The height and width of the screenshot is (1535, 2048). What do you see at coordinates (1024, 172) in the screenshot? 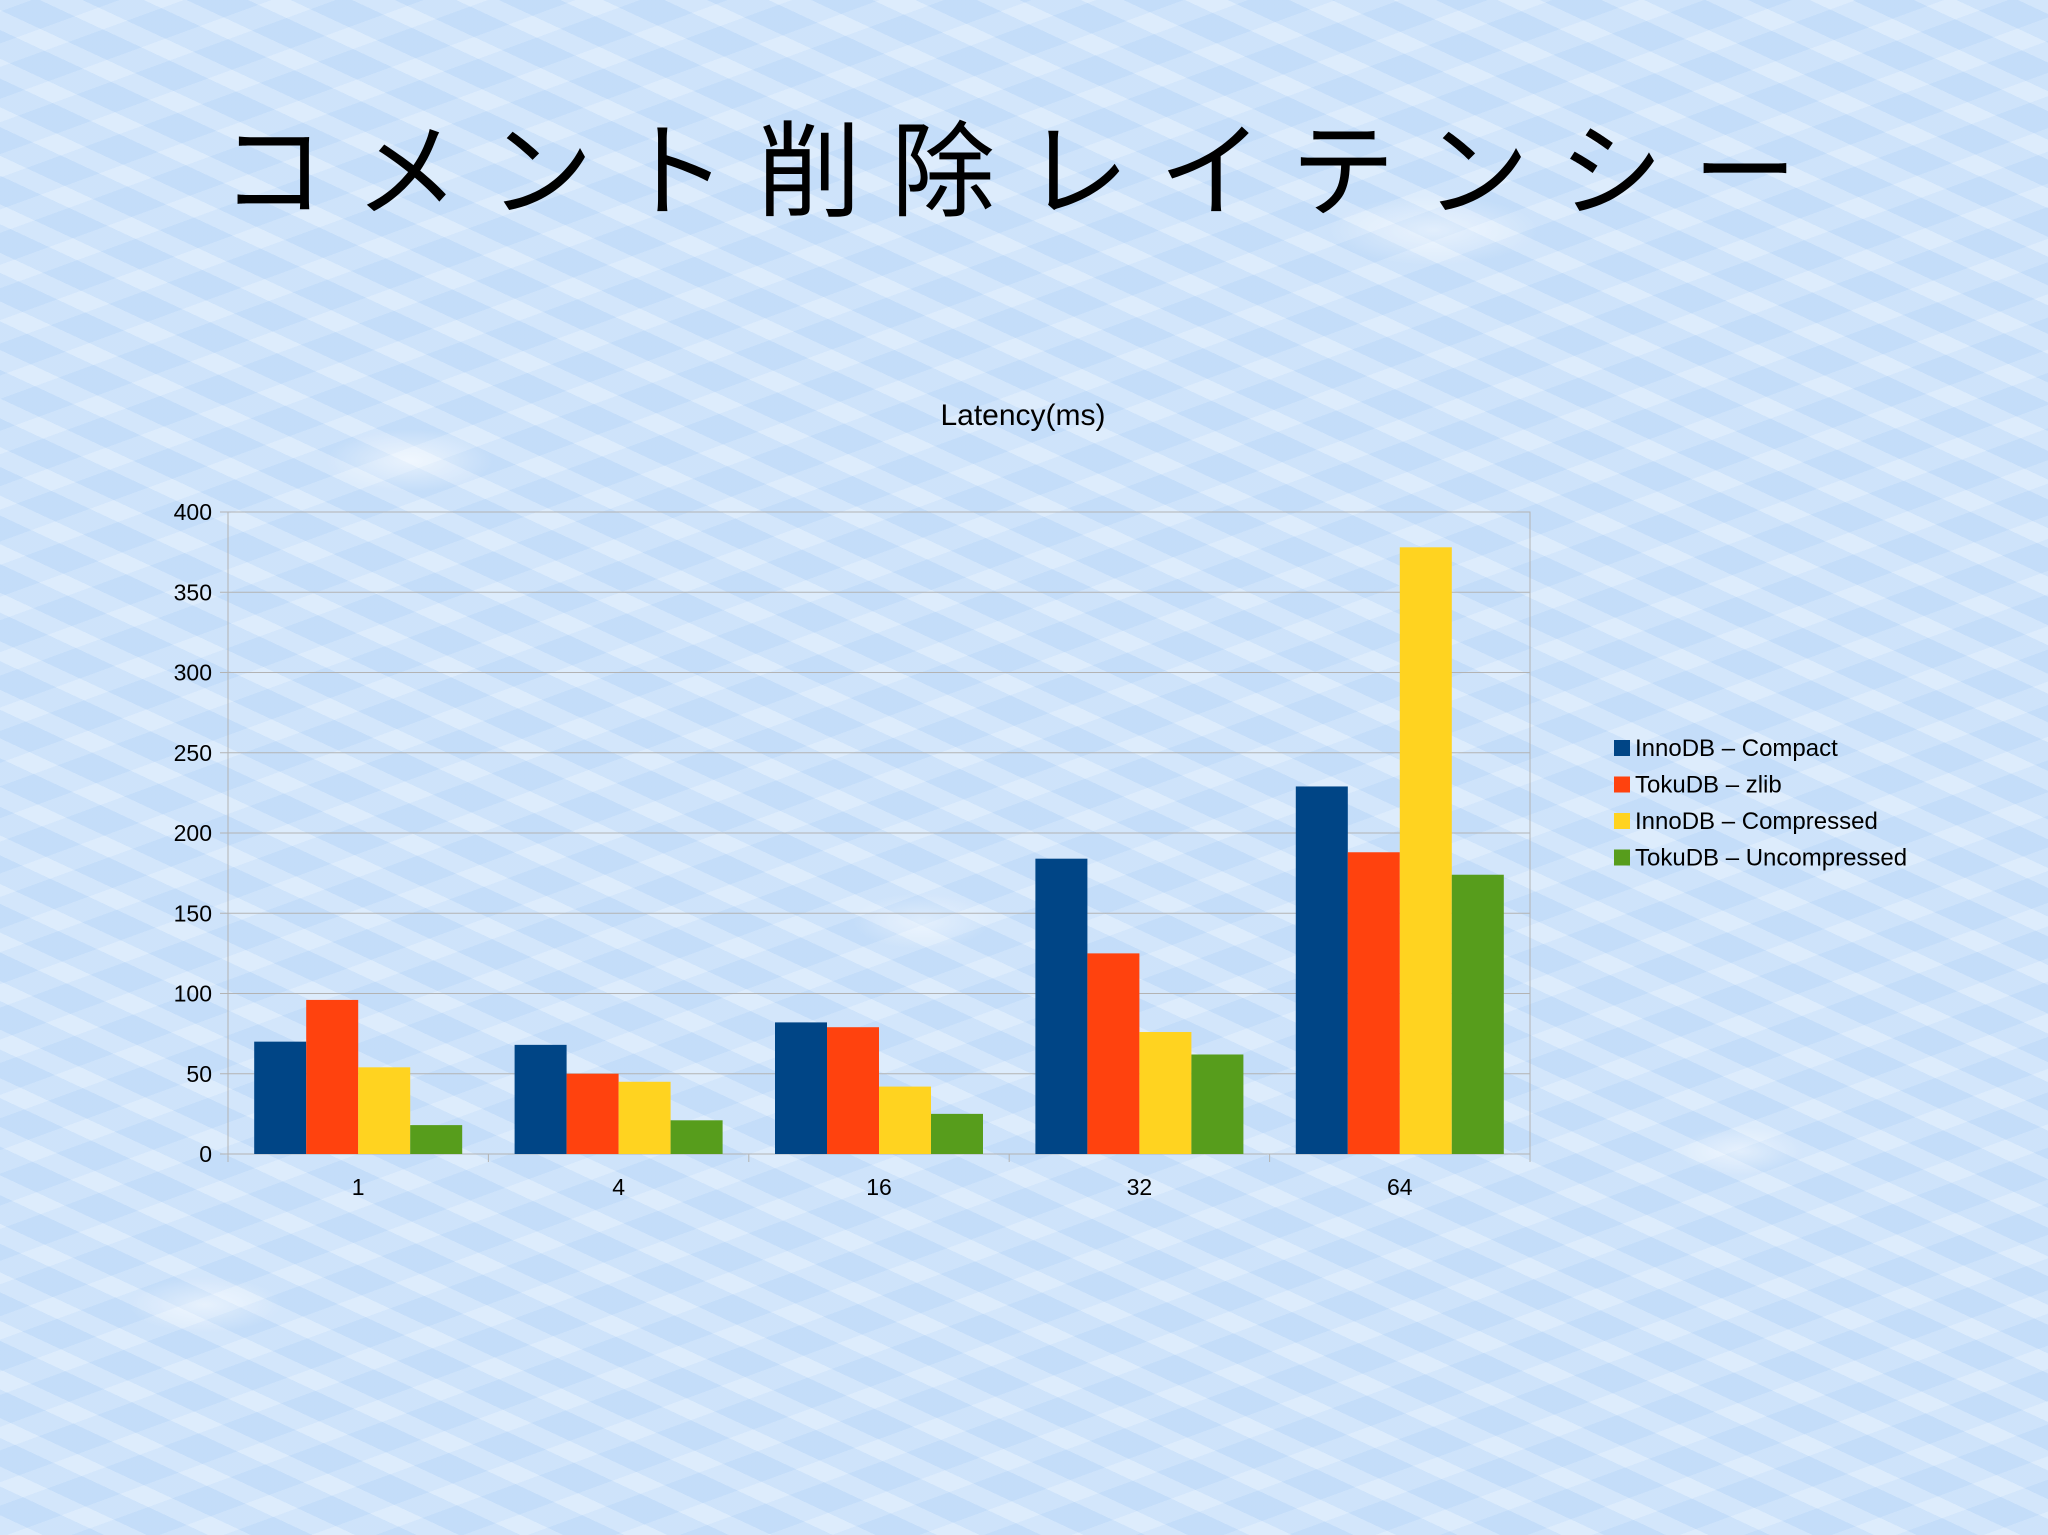
I see `slide-title: コメント削除レイテンシー` at bounding box center [1024, 172].